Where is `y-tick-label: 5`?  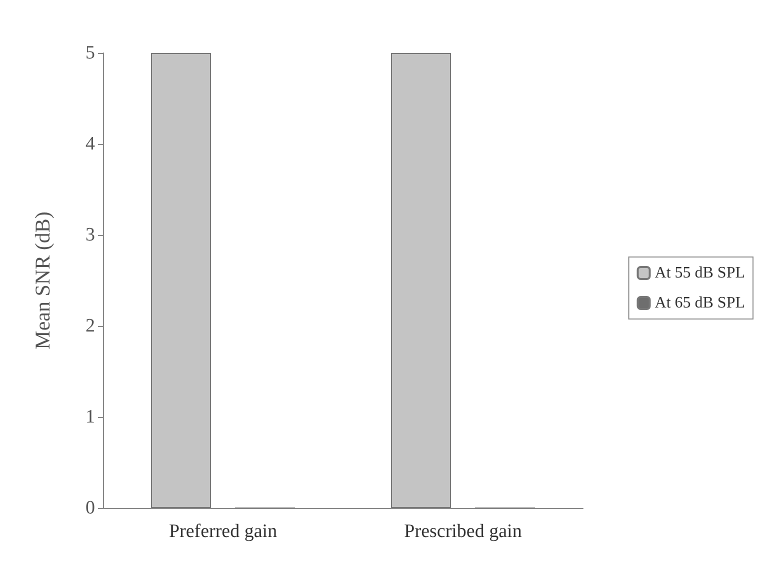
y-tick-label: 5 is located at coordinates (90, 53).